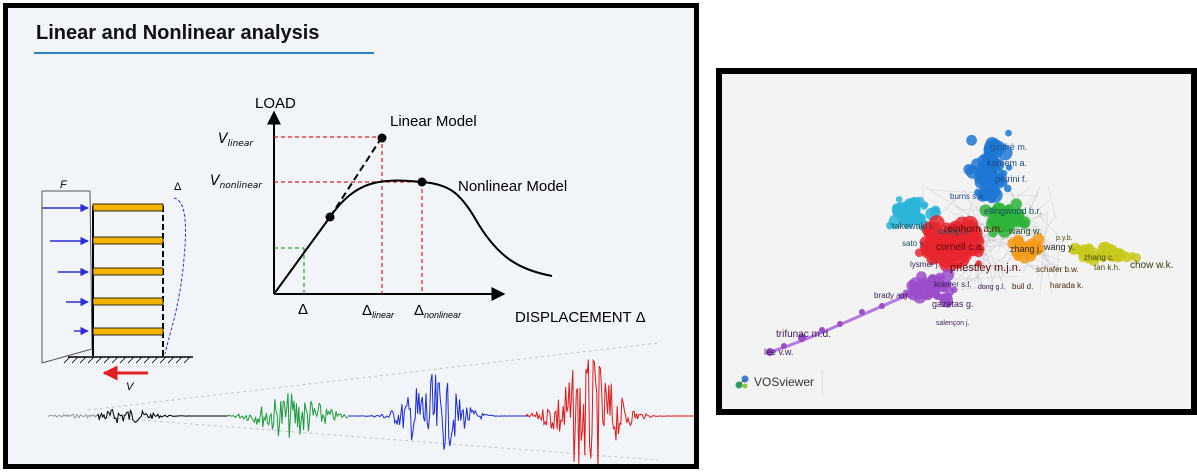 Image resolution: width=1197 pixels, height=476 pixels. I want to click on vosviewer-icon, so click(742, 382).